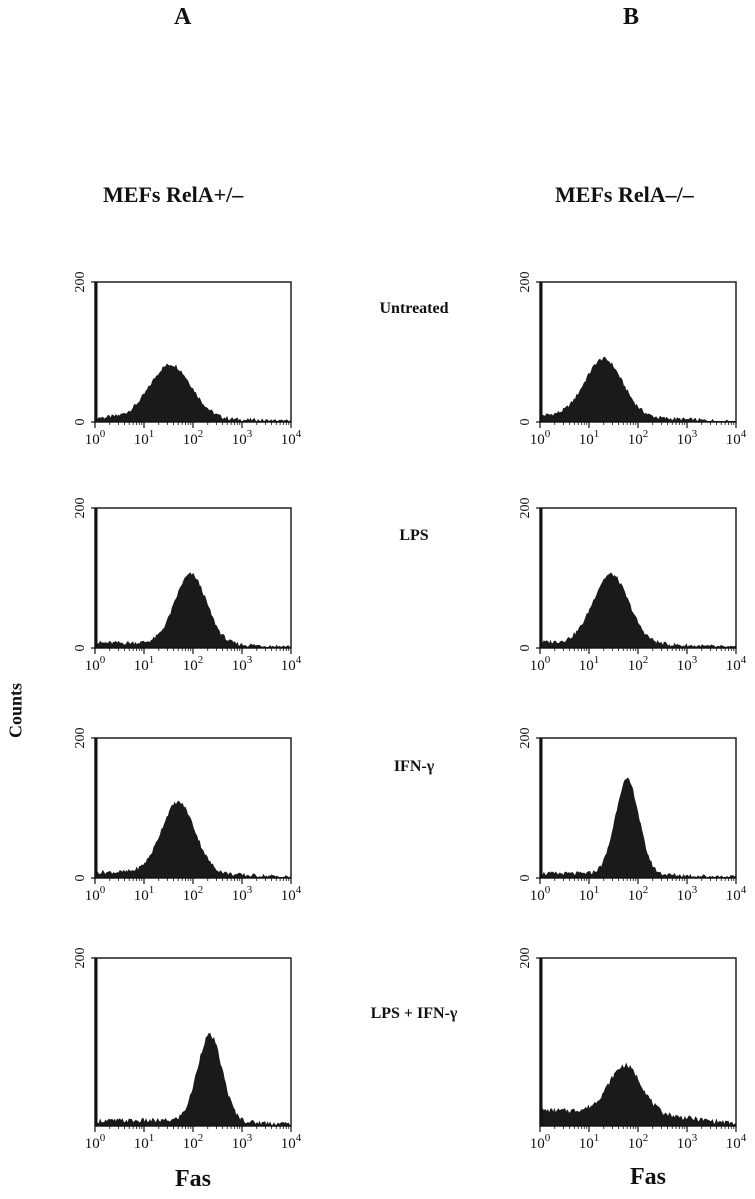  I want to click on histogram-b-2: 0 200 100 10¹ 10² 10³ 10⁴, so click(632, 586).